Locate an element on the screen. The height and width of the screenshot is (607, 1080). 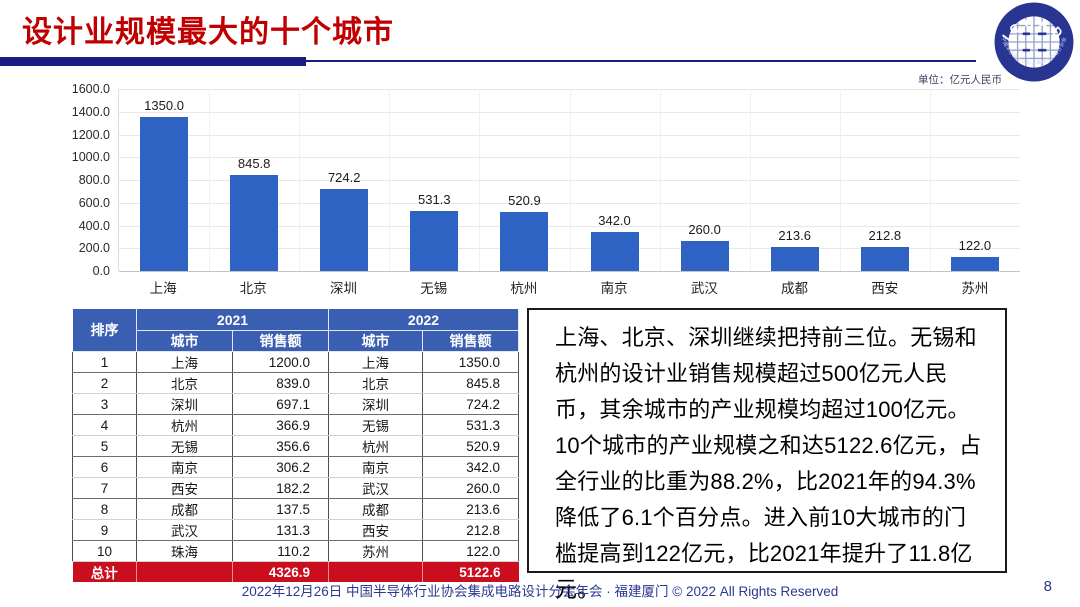
sales-2021-cell: 110.2 is located at coordinates (280, 551).